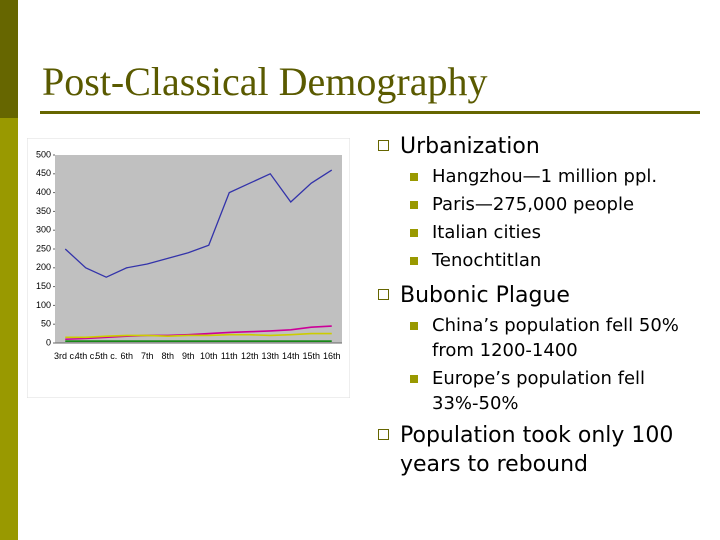  Describe the element at coordinates (550, 260) in the screenshot. I see `sub-bullet: Tenochtitlan` at that location.